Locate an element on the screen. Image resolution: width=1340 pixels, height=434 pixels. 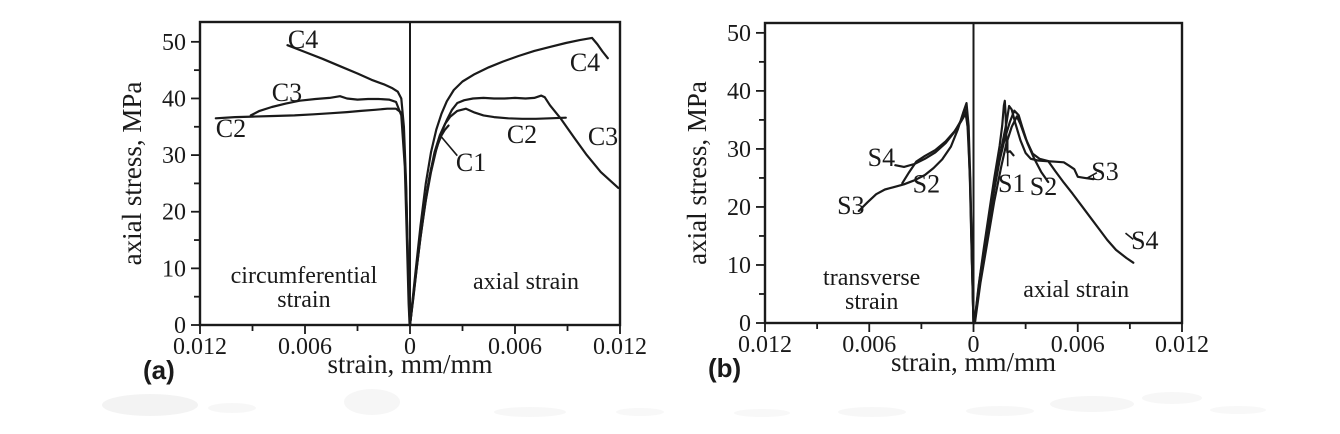
x-tick-label-a-4: 0.012 is located at coordinates (620, 347).